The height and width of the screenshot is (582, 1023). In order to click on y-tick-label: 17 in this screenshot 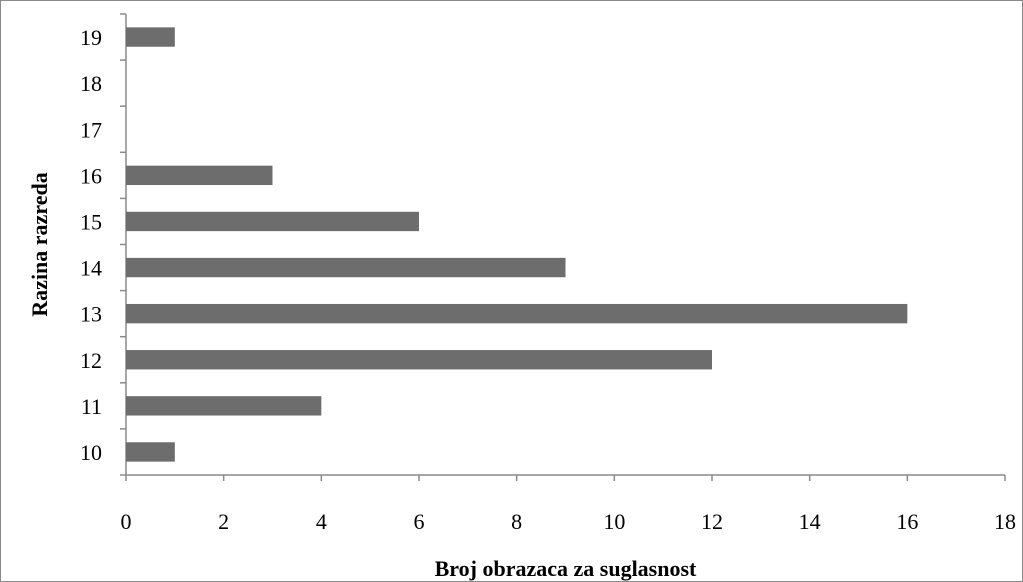, I will do `click(91, 129)`.